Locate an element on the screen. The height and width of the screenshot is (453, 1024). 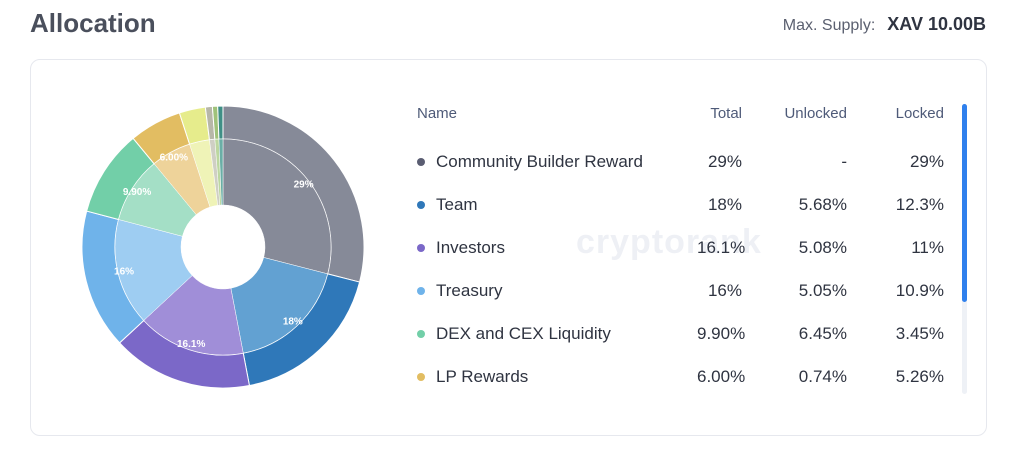
row-name-cell: LP Rewards is located at coordinates (557, 377).